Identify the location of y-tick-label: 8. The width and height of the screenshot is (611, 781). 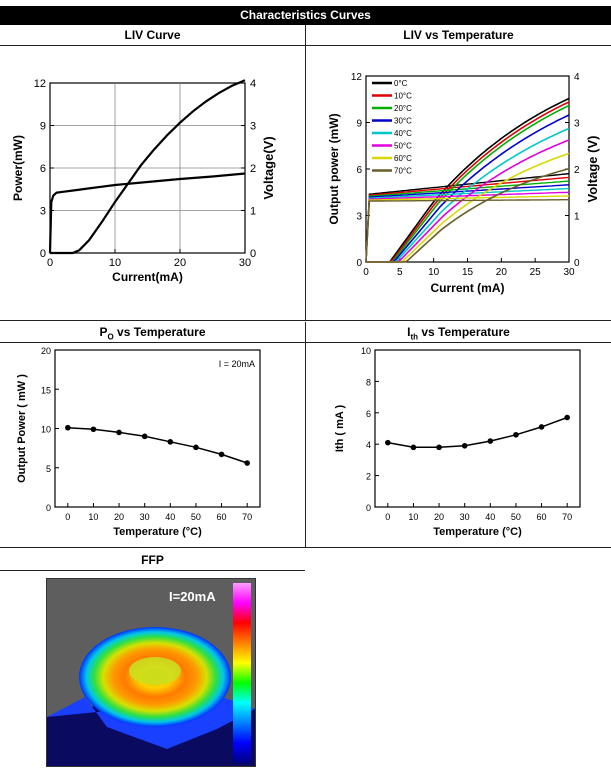
(368, 382).